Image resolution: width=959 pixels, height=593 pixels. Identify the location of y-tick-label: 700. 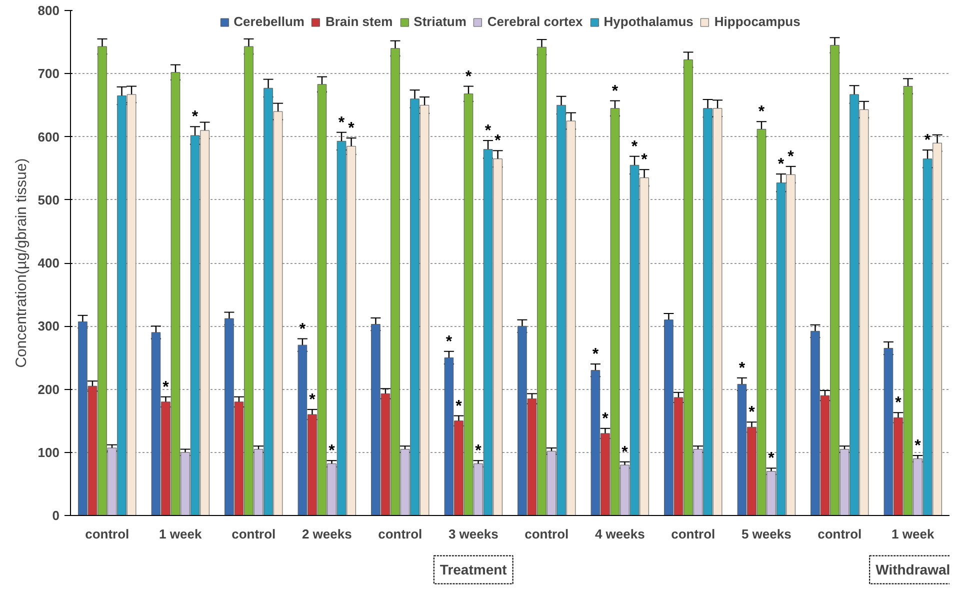
(49, 74).